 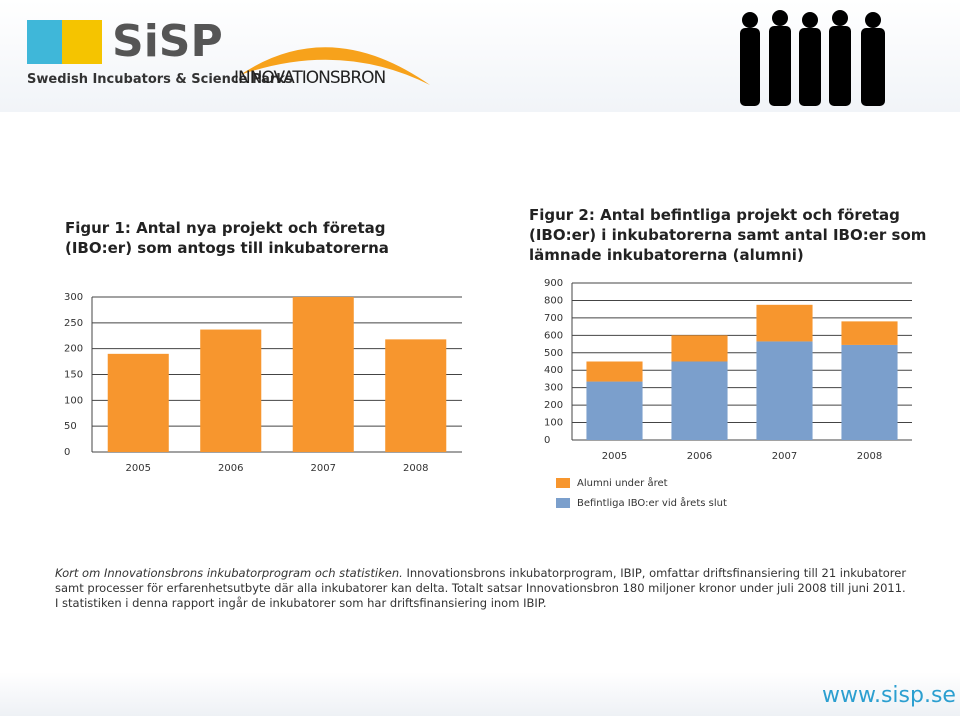 I want to click on y-tick-label: 250, so click(x=73, y=323).